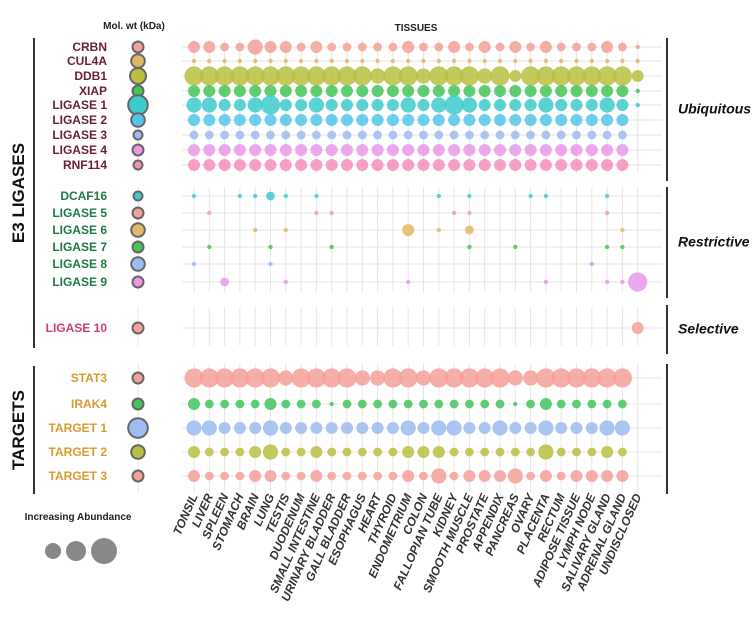  I want to click on bubble-ligase-4-adrenal-gland, so click(622, 150).